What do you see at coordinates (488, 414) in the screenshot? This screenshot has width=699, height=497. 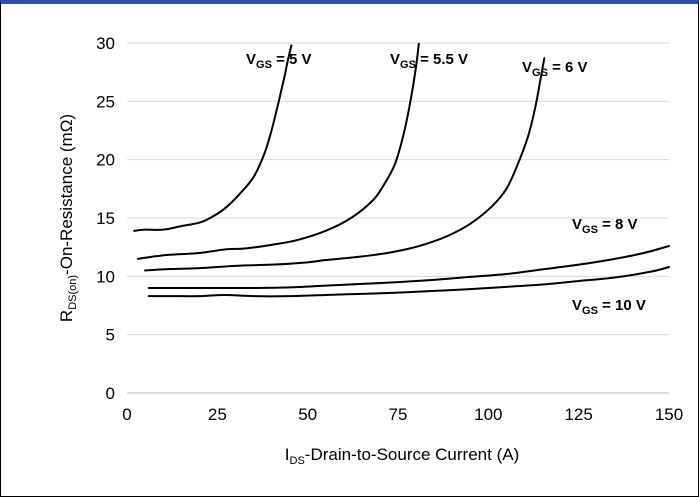 I see `x-tick-label: 100` at bounding box center [488, 414].